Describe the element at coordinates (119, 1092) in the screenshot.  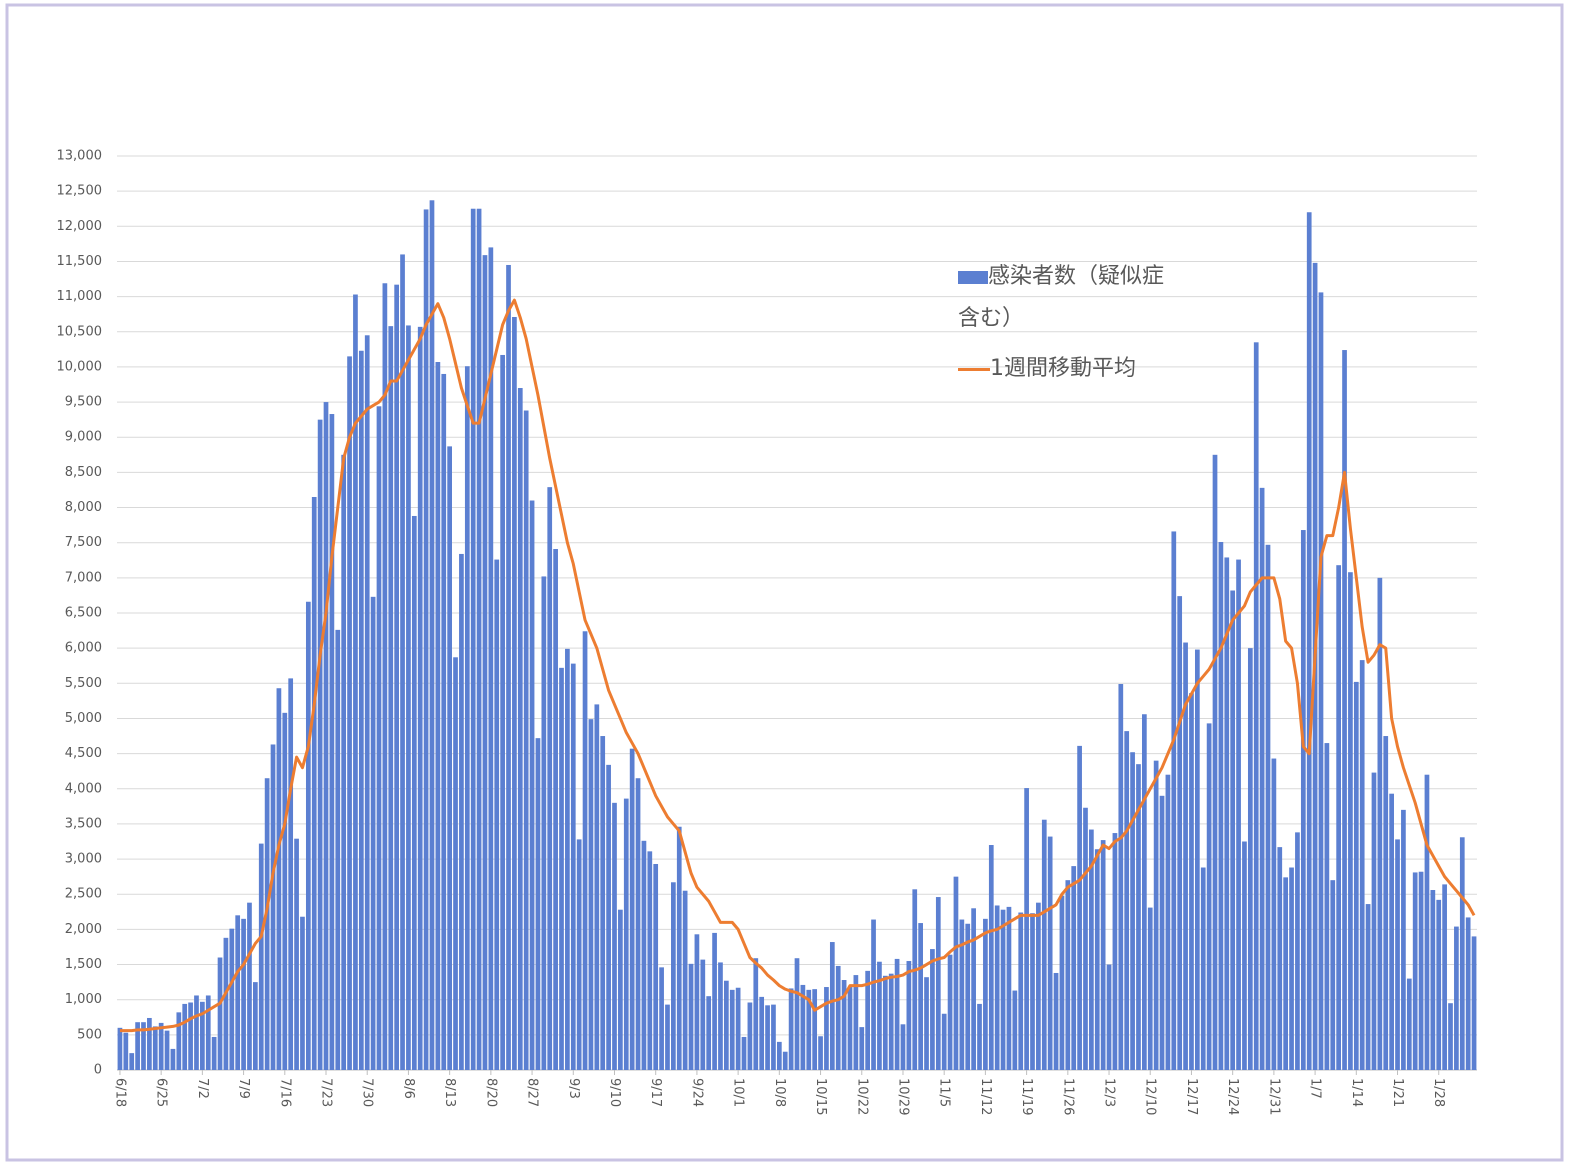
I see `x-tick-label: 6/18` at that location.